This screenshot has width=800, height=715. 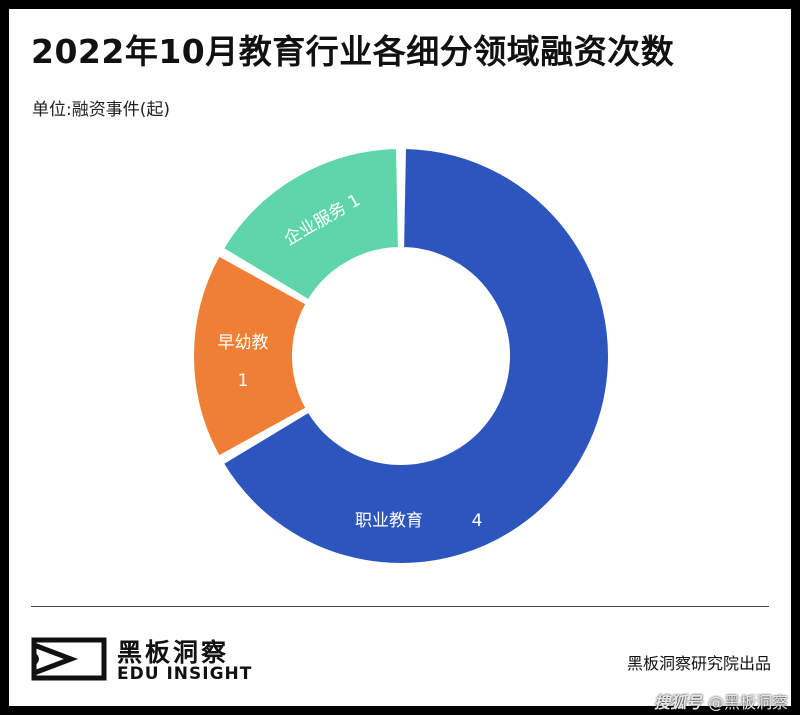 What do you see at coordinates (243, 381) in the screenshot?
I see `slice-value-1: 1` at bounding box center [243, 381].